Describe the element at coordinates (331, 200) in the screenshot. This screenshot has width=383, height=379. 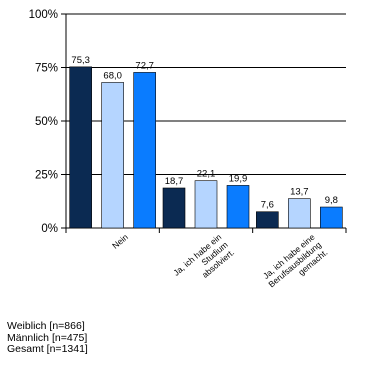
I see `data-label: 9,8` at that location.